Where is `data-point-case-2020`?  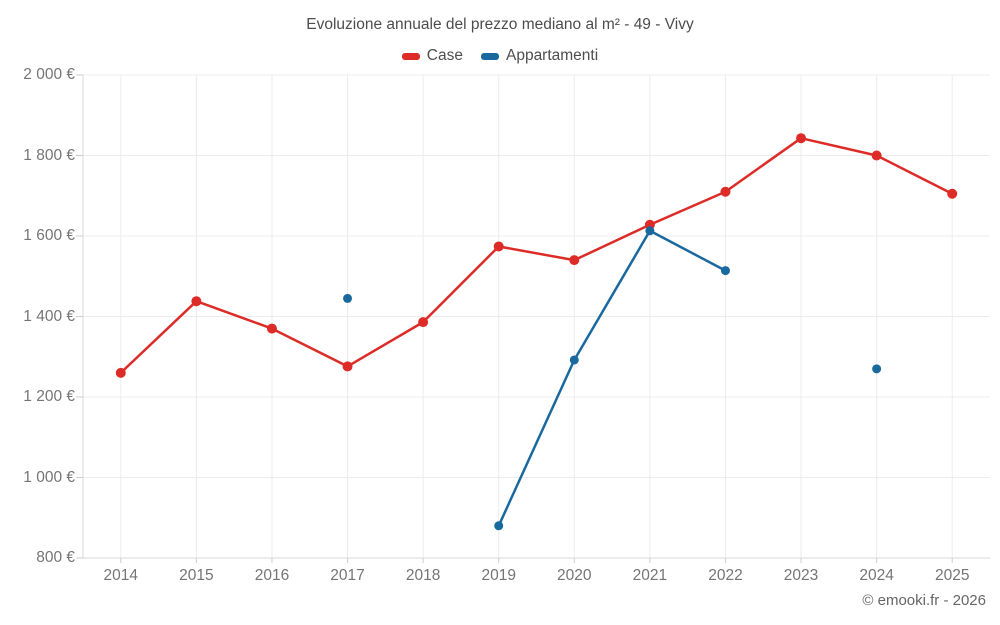
data-point-case-2020 is located at coordinates (574, 260).